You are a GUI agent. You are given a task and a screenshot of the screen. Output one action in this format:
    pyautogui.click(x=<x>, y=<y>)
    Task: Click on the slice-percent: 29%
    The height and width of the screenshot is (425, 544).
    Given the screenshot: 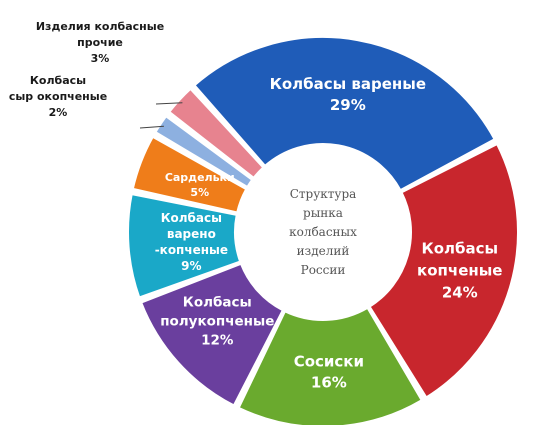 What is the action you would take?
    pyautogui.click(x=348, y=105)
    